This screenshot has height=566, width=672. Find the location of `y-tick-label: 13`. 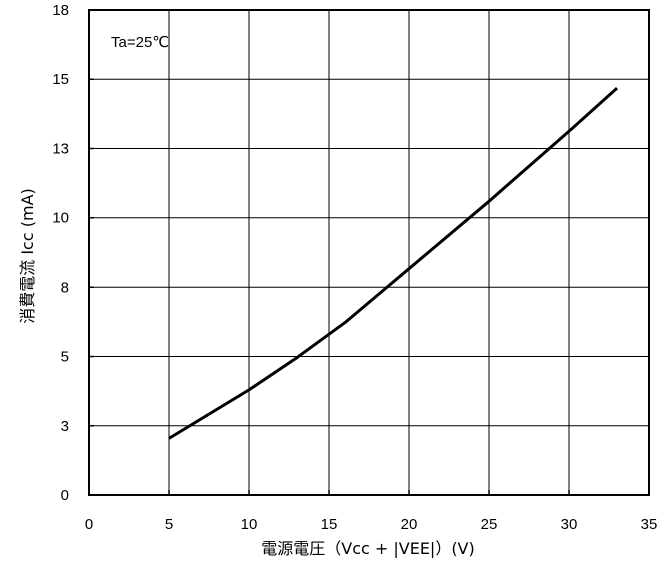

y-tick-label: 13 is located at coordinates (60, 148).